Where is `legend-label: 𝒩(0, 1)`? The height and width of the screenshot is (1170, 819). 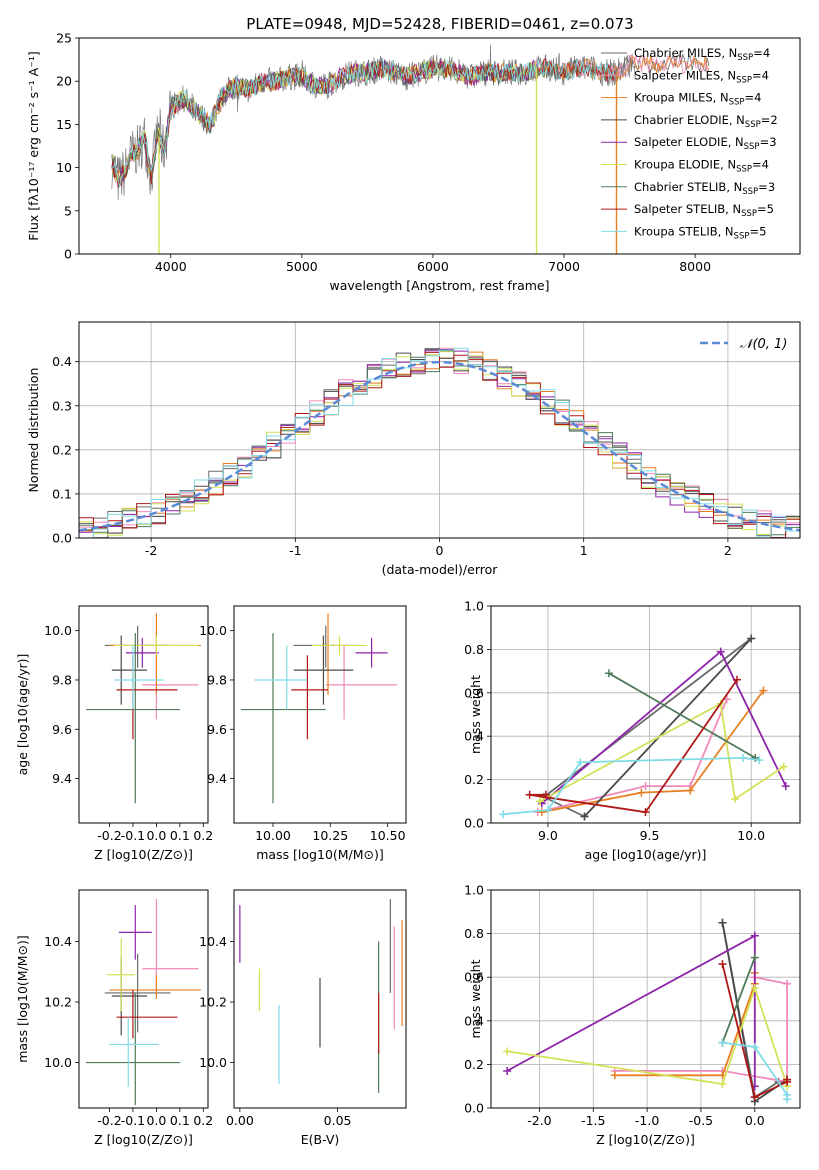 legend-label: 𝒩(0, 1) is located at coordinates (763, 344).